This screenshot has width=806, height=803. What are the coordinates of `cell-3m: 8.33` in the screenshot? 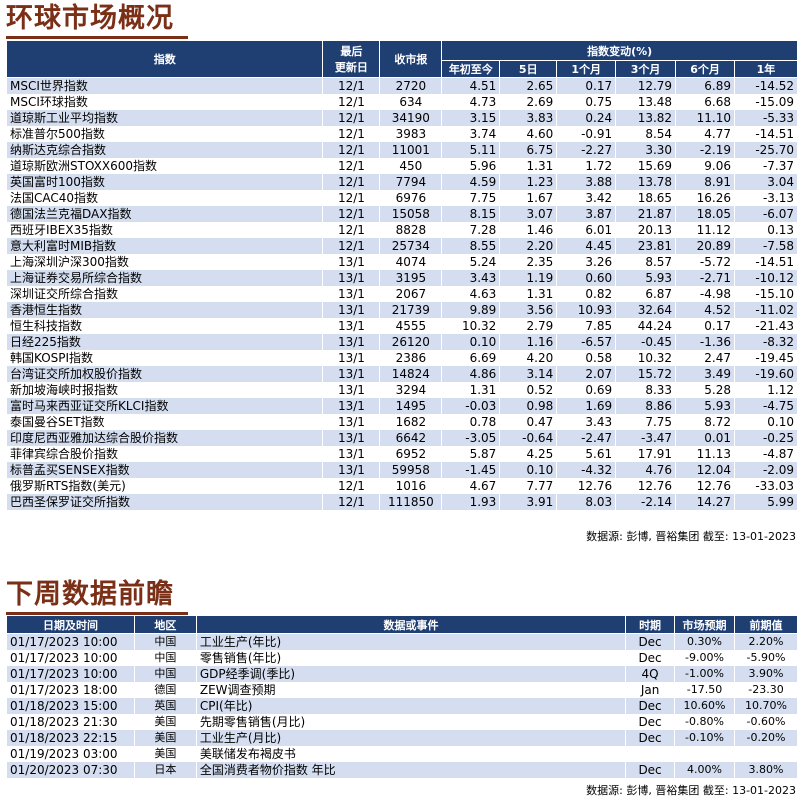 It's located at (646, 390).